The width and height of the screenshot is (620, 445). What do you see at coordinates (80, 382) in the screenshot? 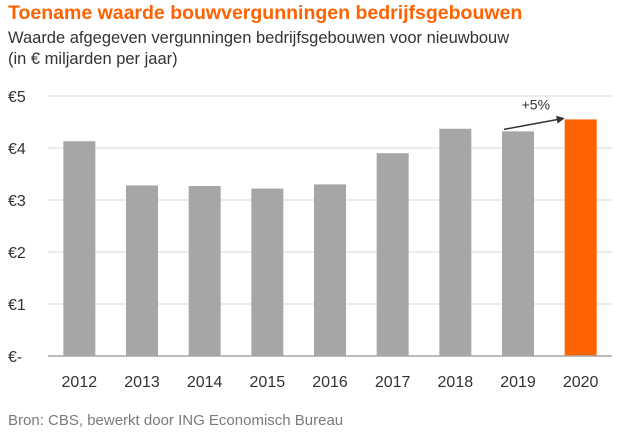
I see `x-tick-label: 2012` at bounding box center [80, 382].